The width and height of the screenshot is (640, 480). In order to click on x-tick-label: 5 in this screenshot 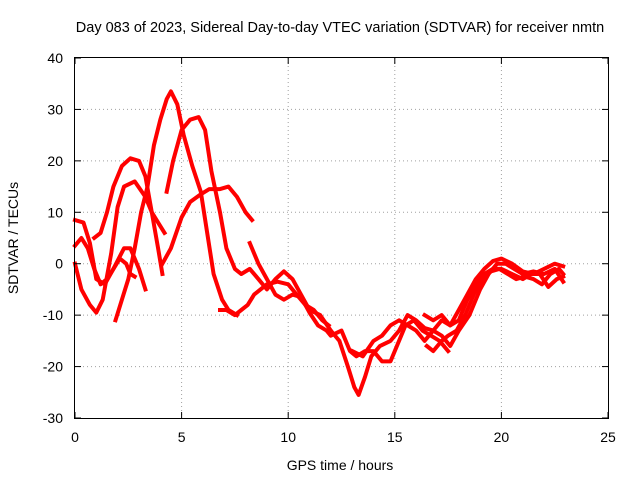, I will do `click(182, 437)`.